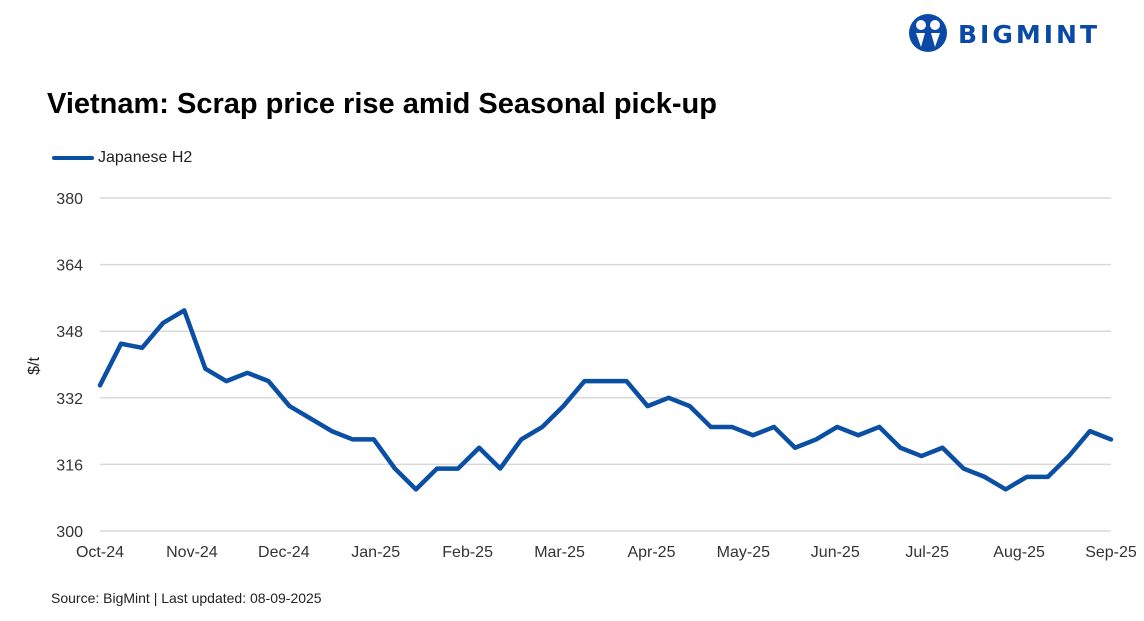 This screenshot has width=1144, height=621. I want to click on x-tick-label: Jan-25, so click(375, 552).